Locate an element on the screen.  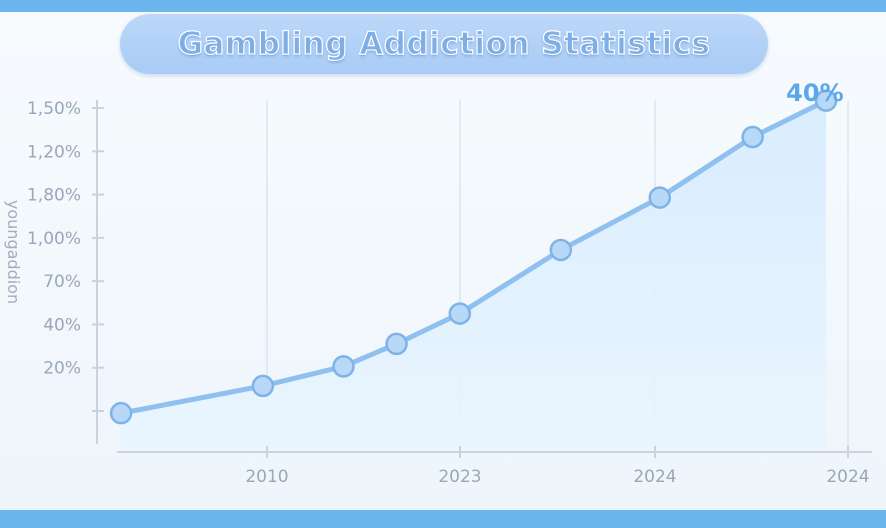
top-accent-band is located at coordinates (443, 6).